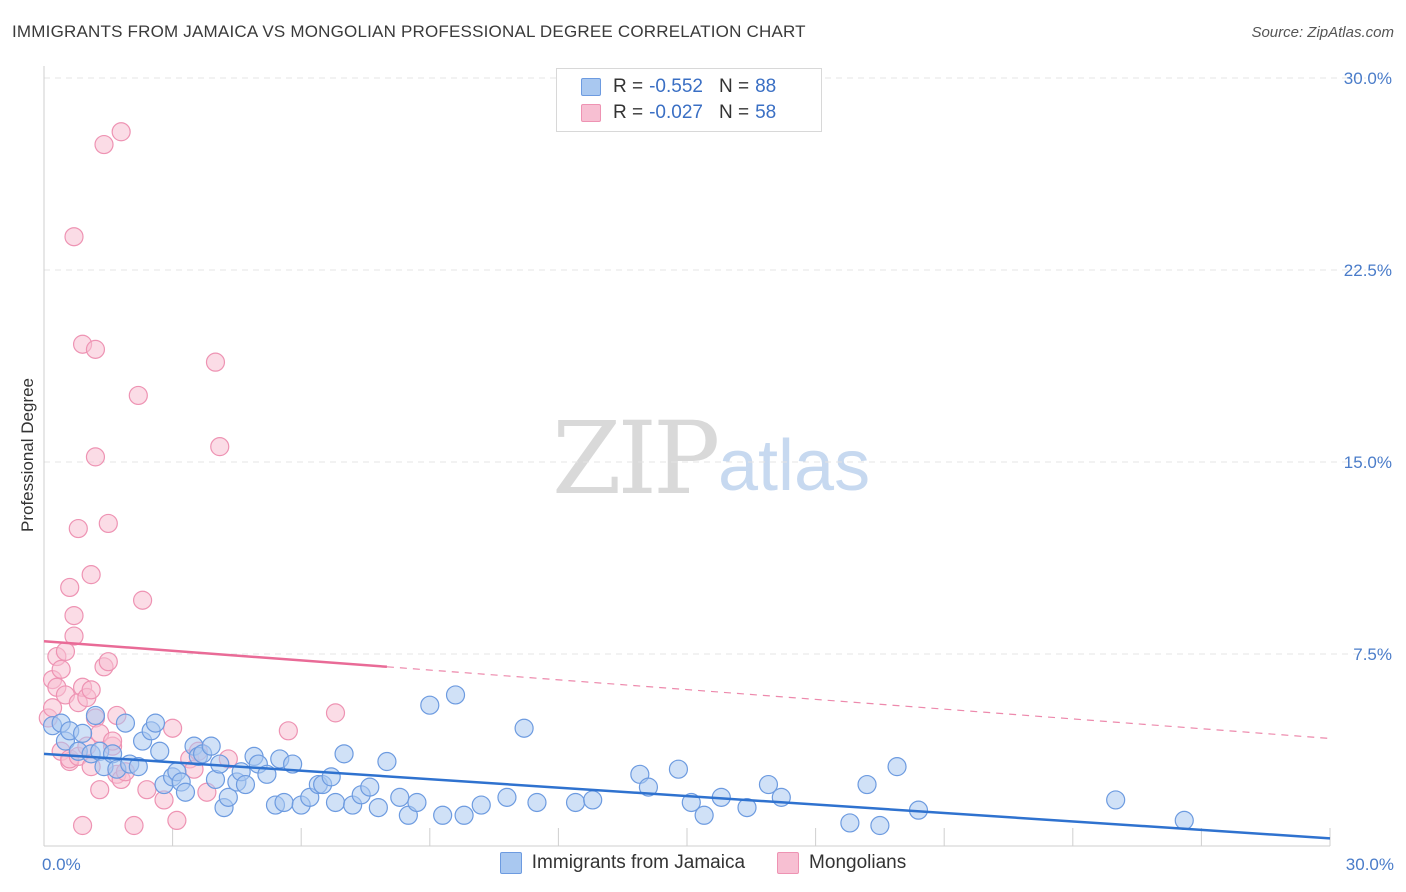 This screenshot has width=1406, height=892. I want to click on legend-swatch-jamaica, so click(591, 87).